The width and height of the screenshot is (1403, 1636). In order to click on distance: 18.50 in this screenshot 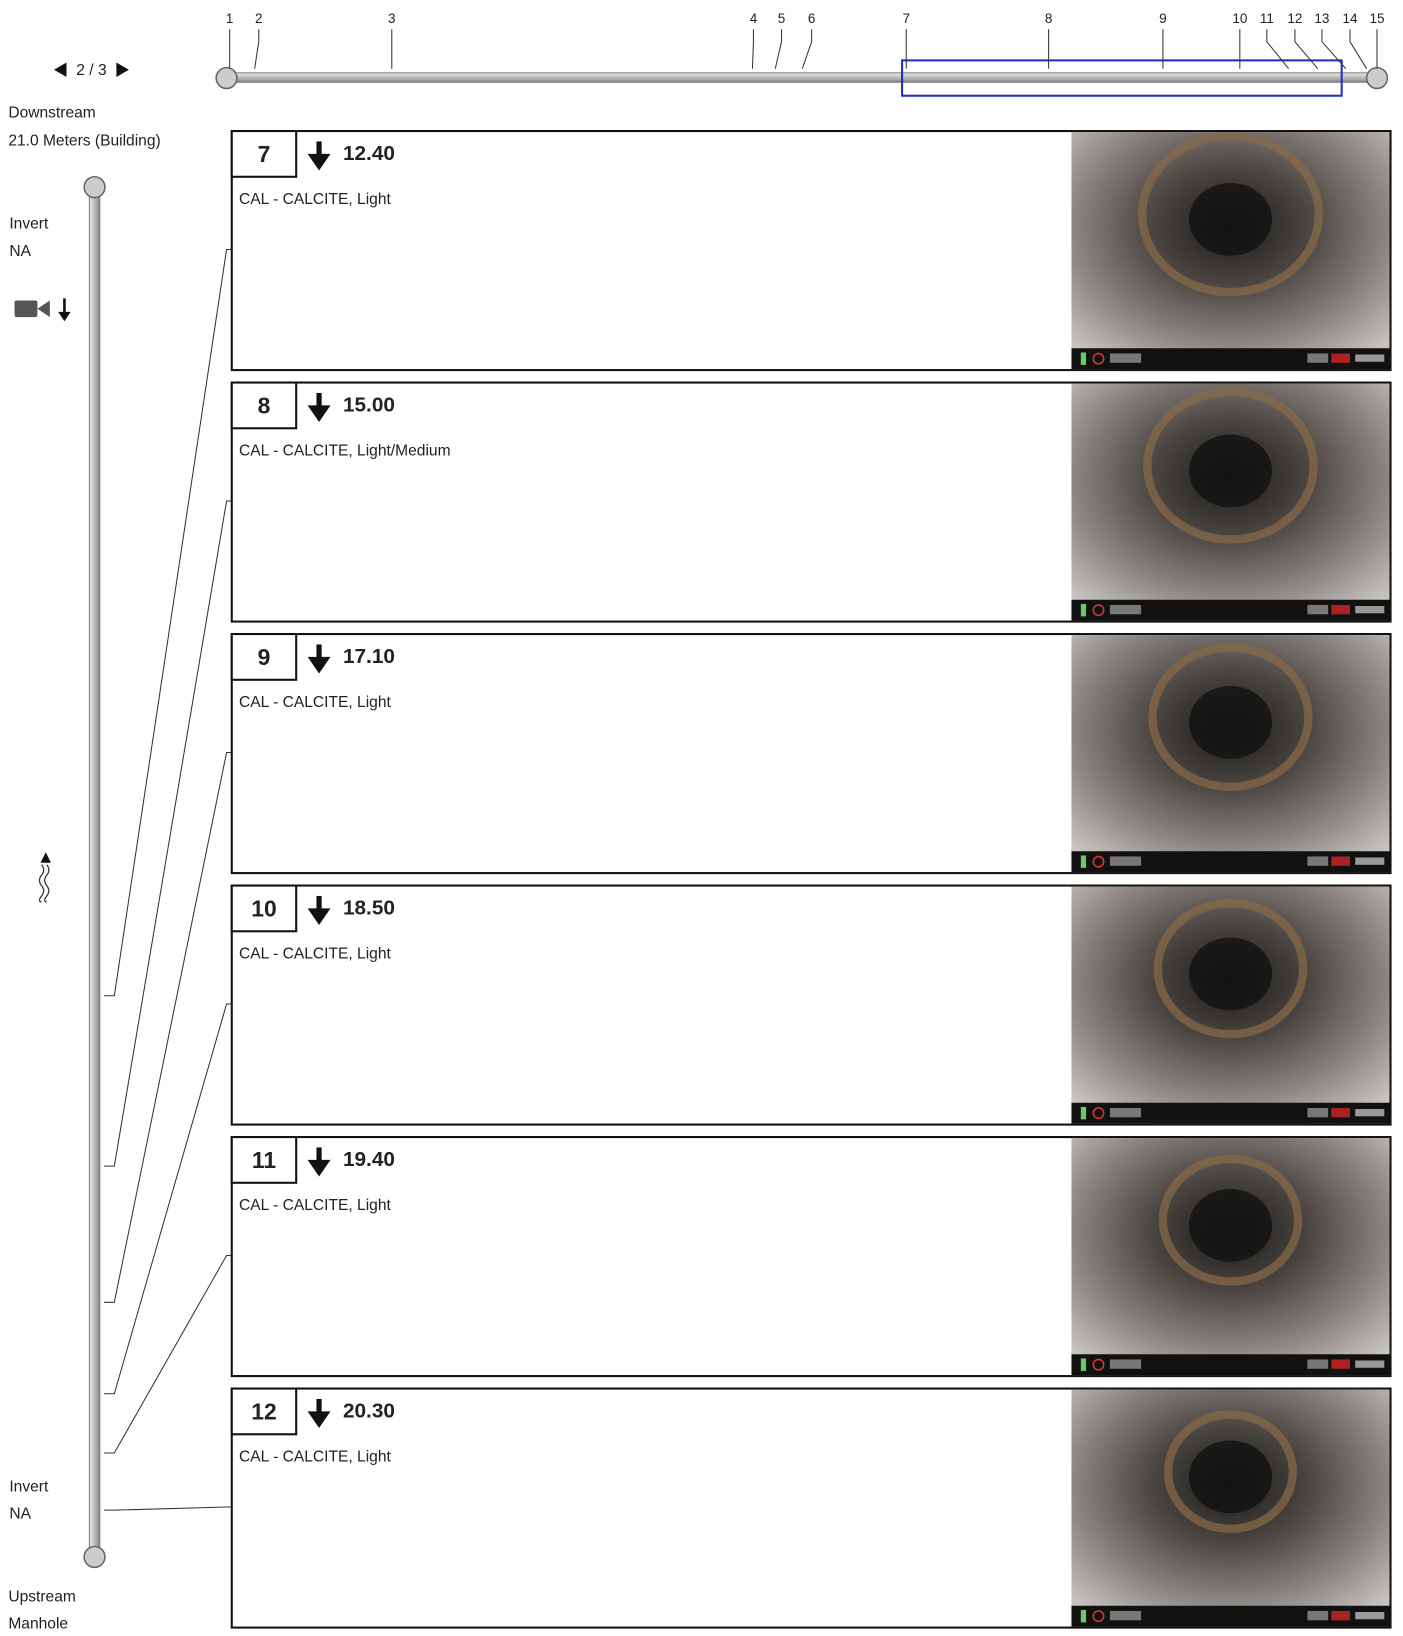, I will do `click(369, 908)`.